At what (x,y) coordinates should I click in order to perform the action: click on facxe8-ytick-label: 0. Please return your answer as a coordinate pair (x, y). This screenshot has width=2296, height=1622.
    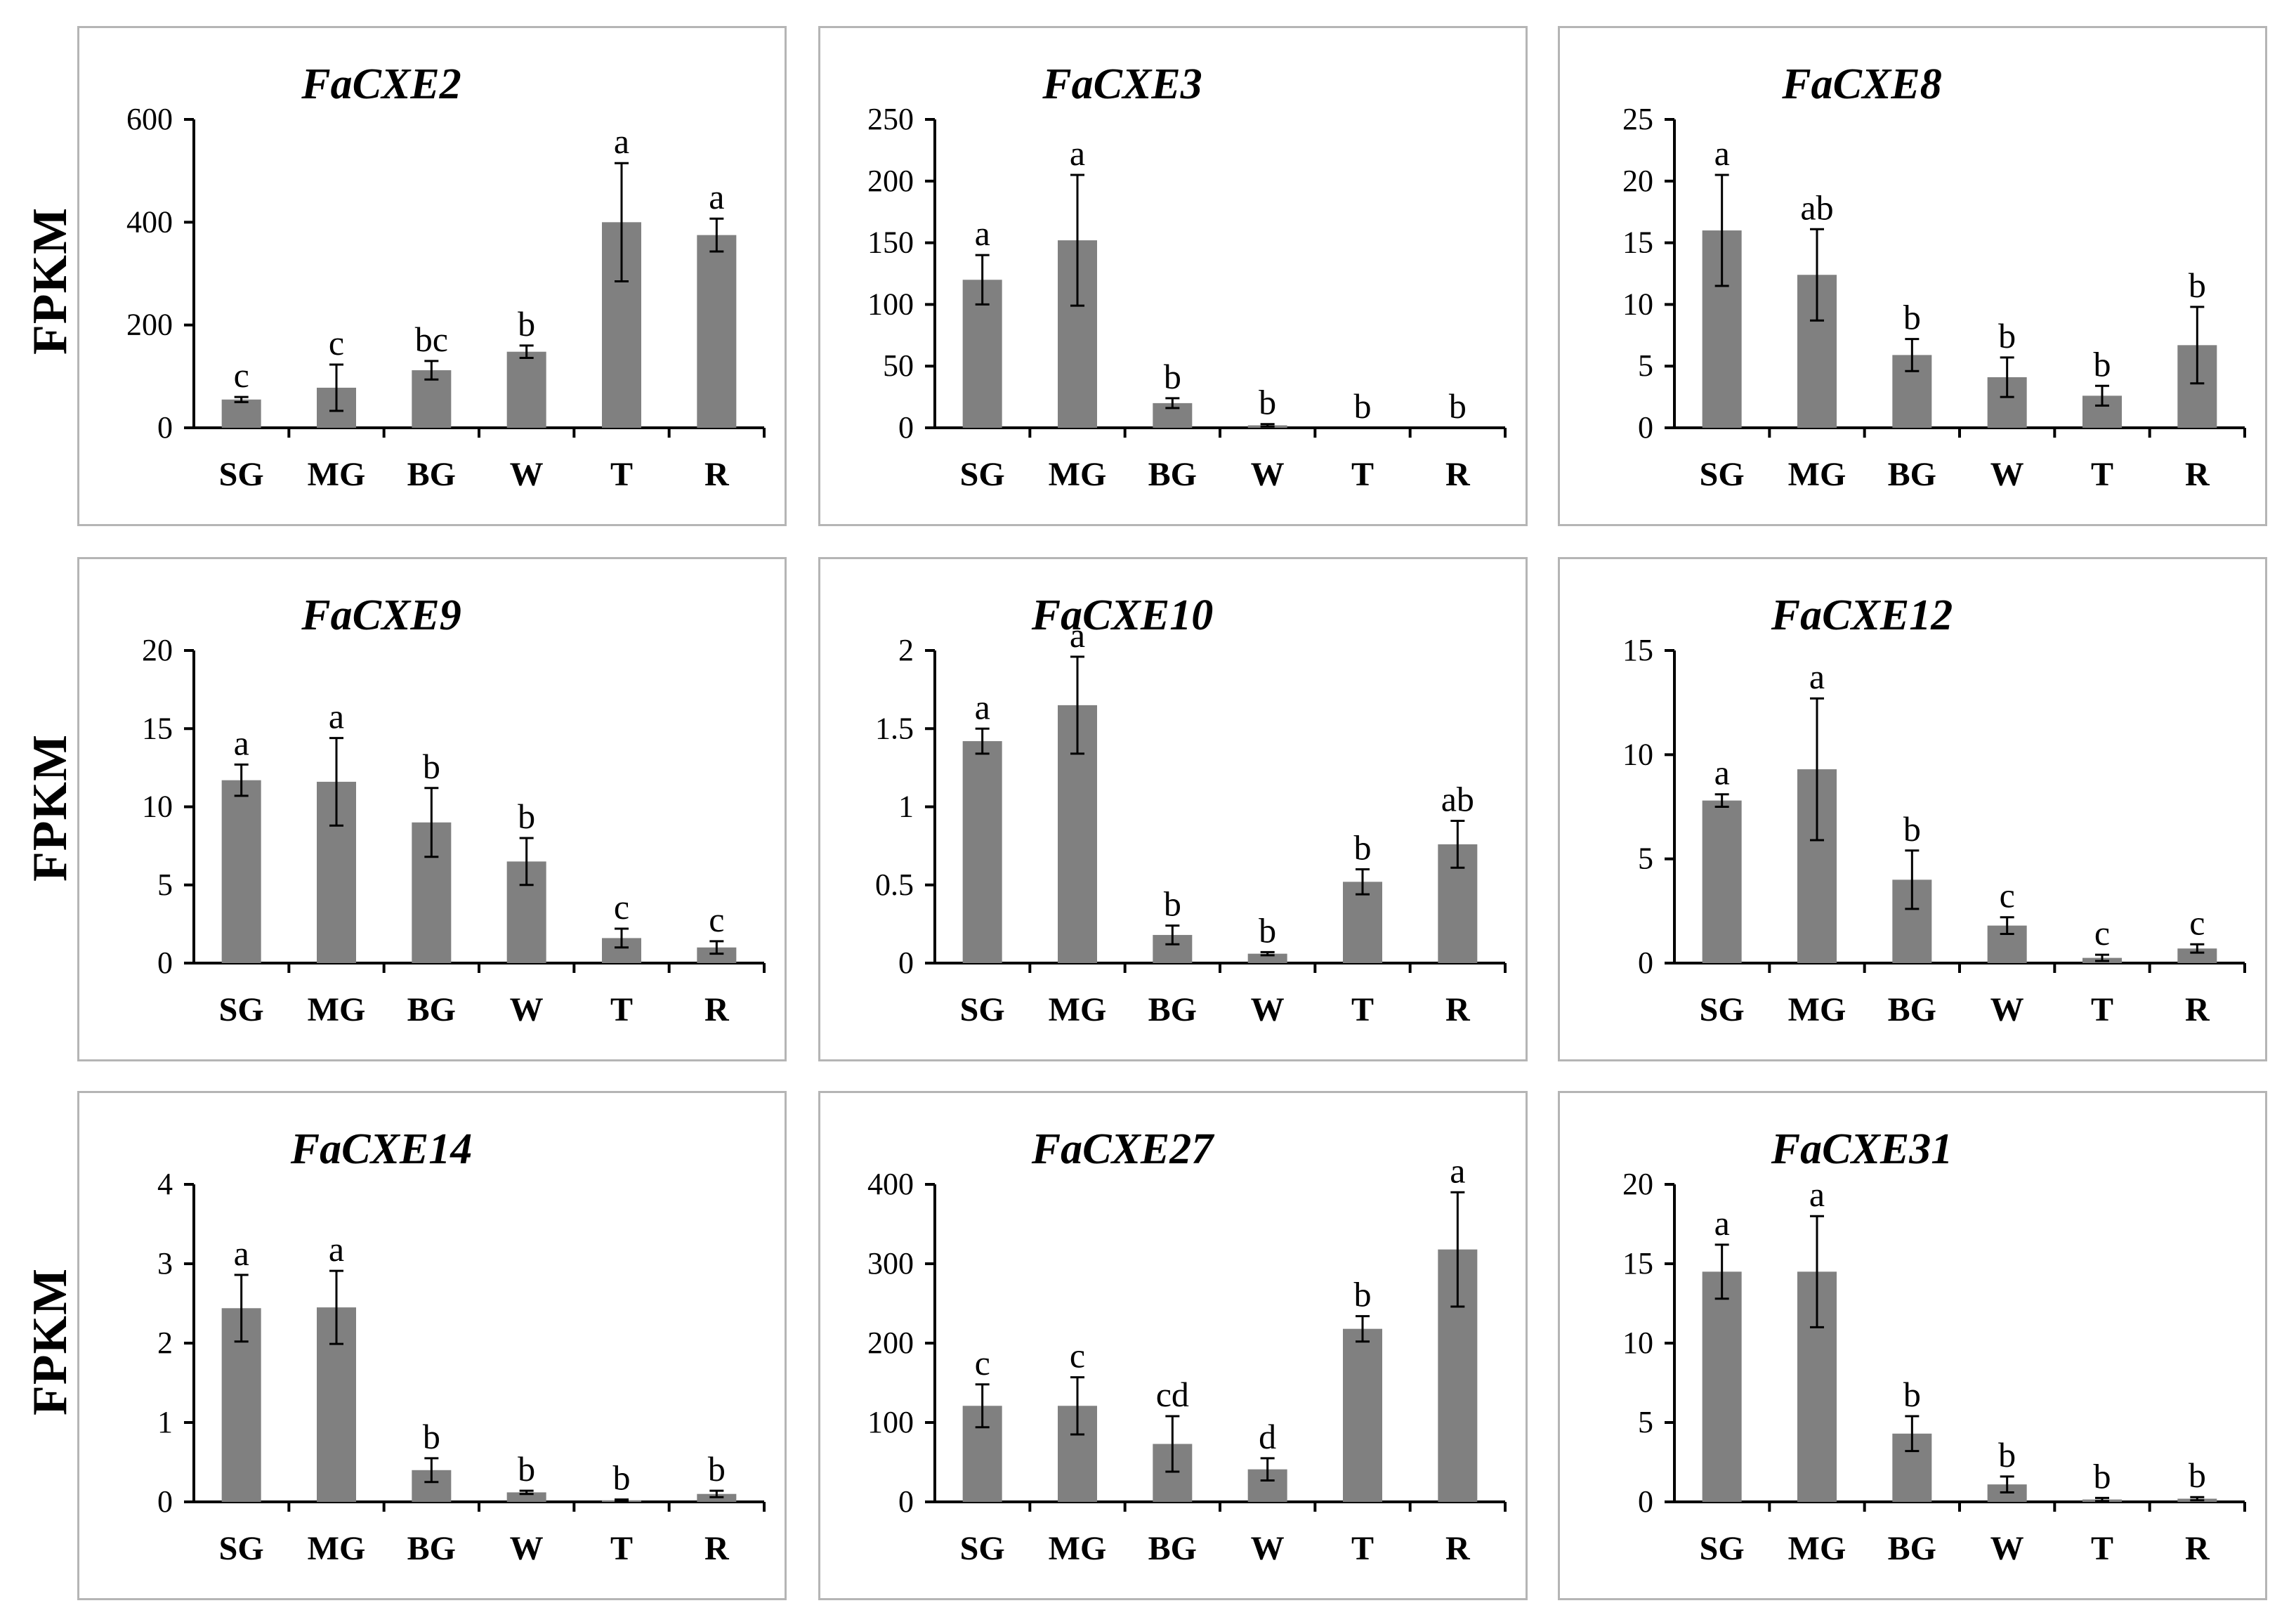
    Looking at the image, I should click on (1645, 427).